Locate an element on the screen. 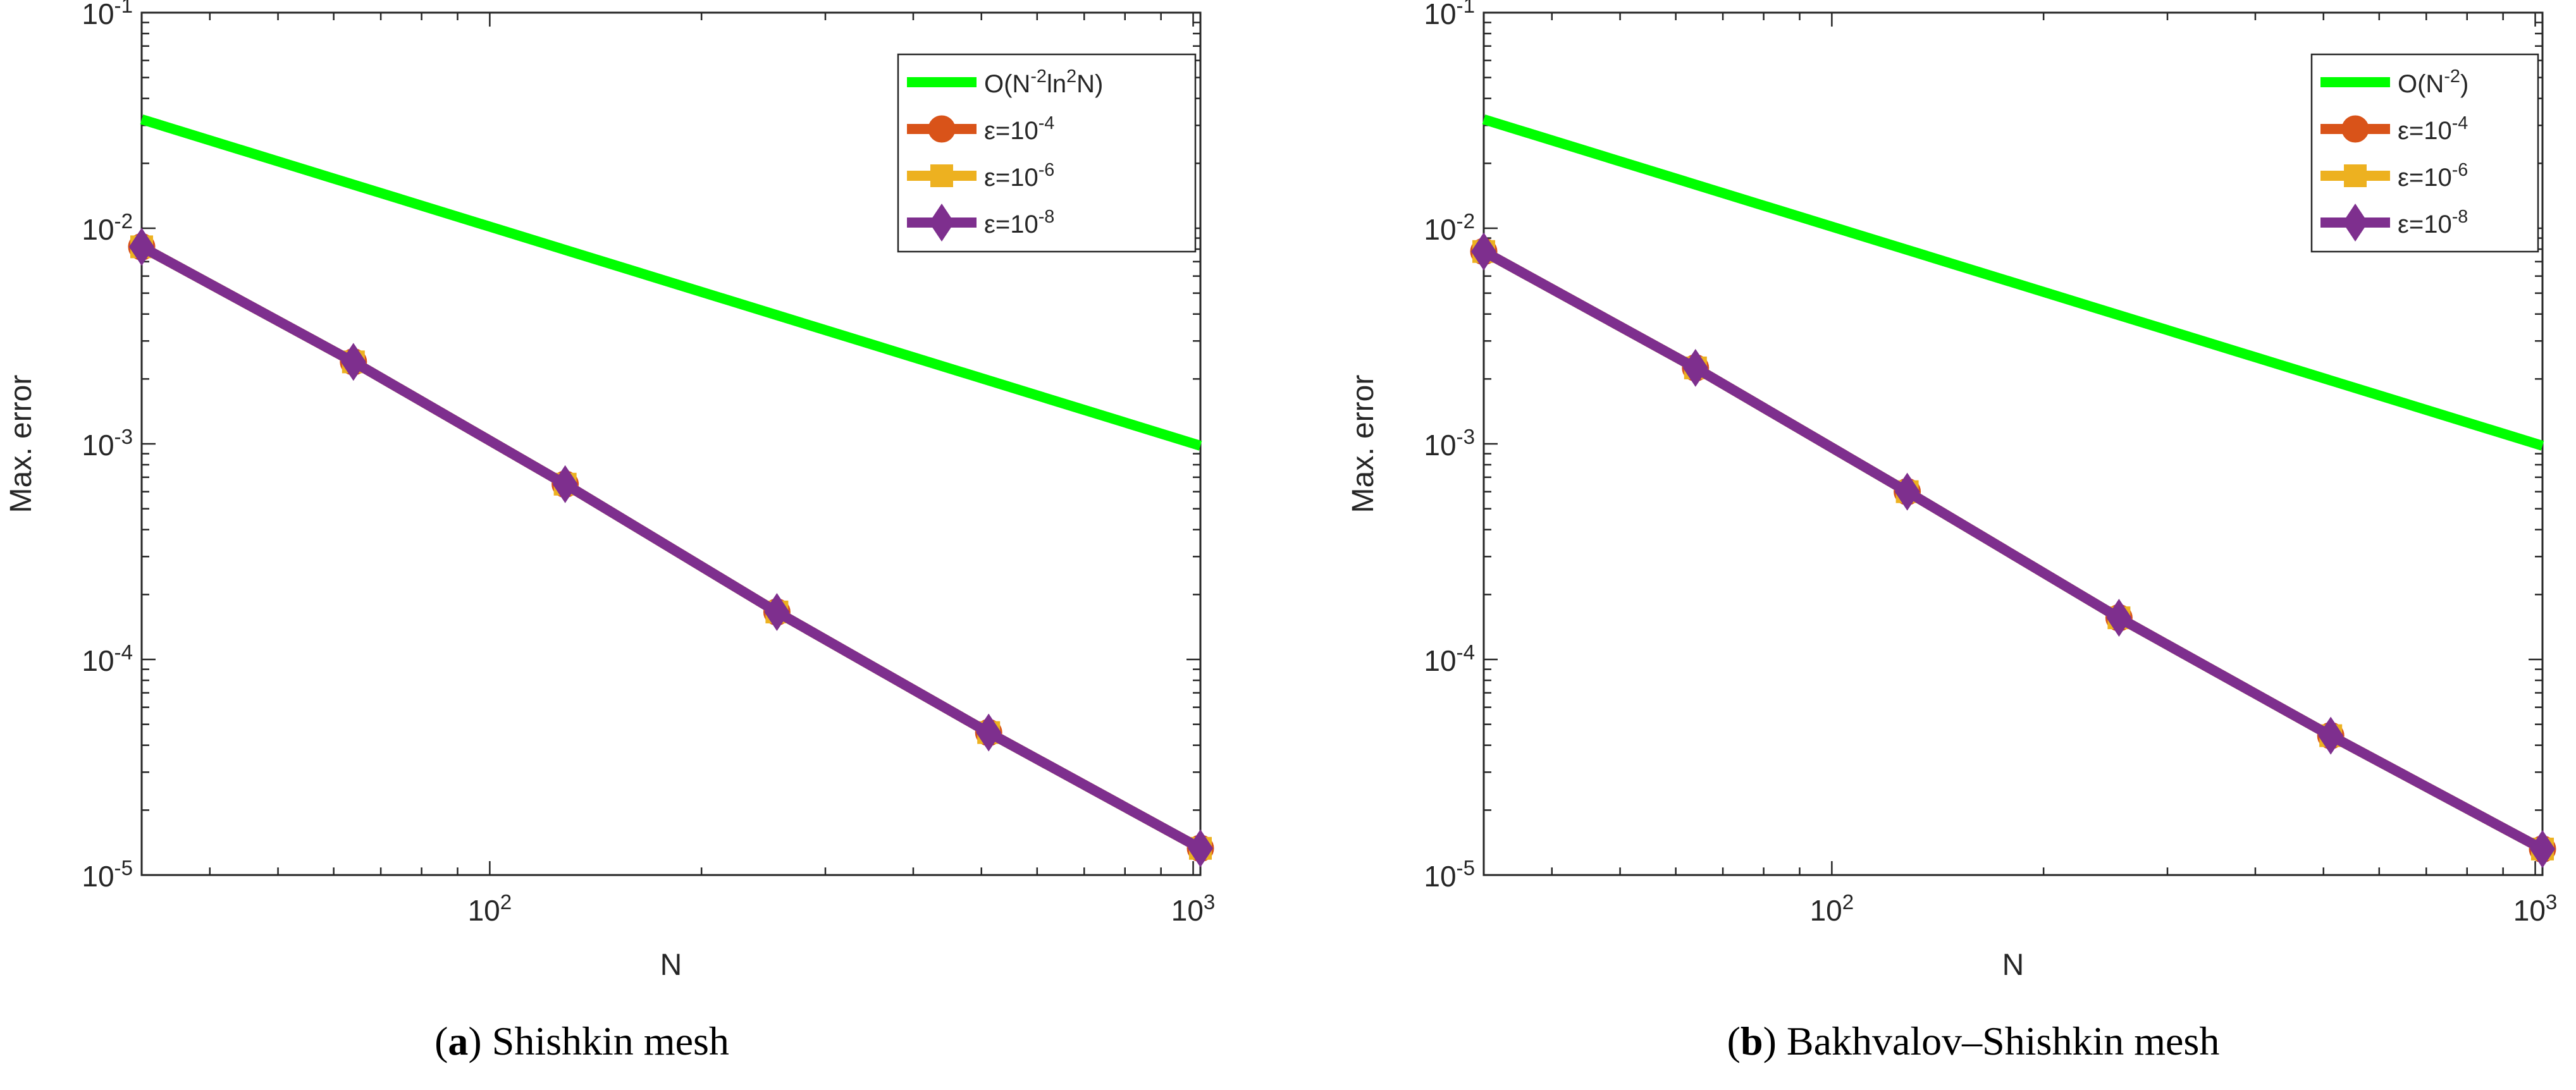 Image resolution: width=2576 pixels, height=1090 pixels. legend: O(N-2) ε=10-4 ε=10-6 ε=10-8 is located at coordinates (2424, 153).